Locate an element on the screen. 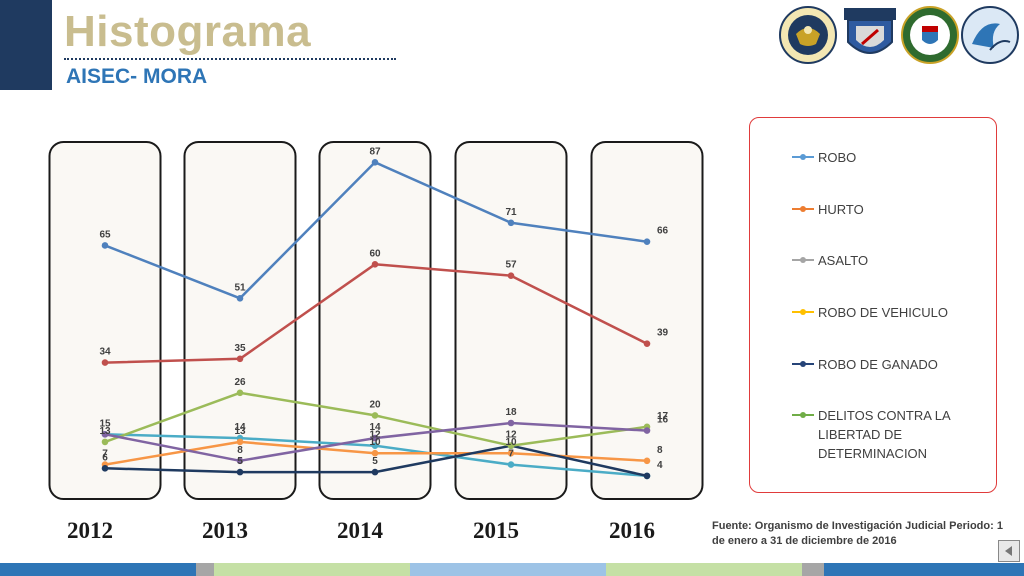 This screenshot has height=576, width=1024. footer-color-bar is located at coordinates (512, 569).